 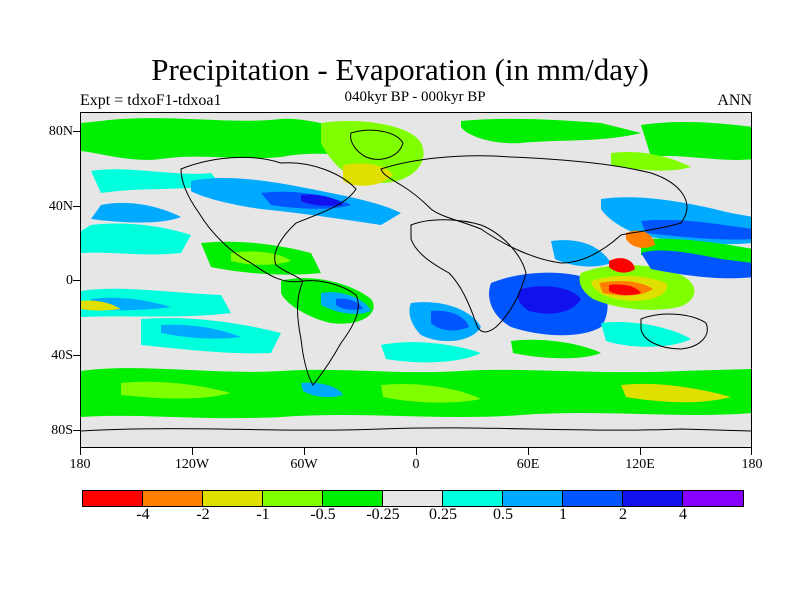 I want to click on experiment-label: Expt = tdxoF1-tdxoa1, so click(x=151, y=100).